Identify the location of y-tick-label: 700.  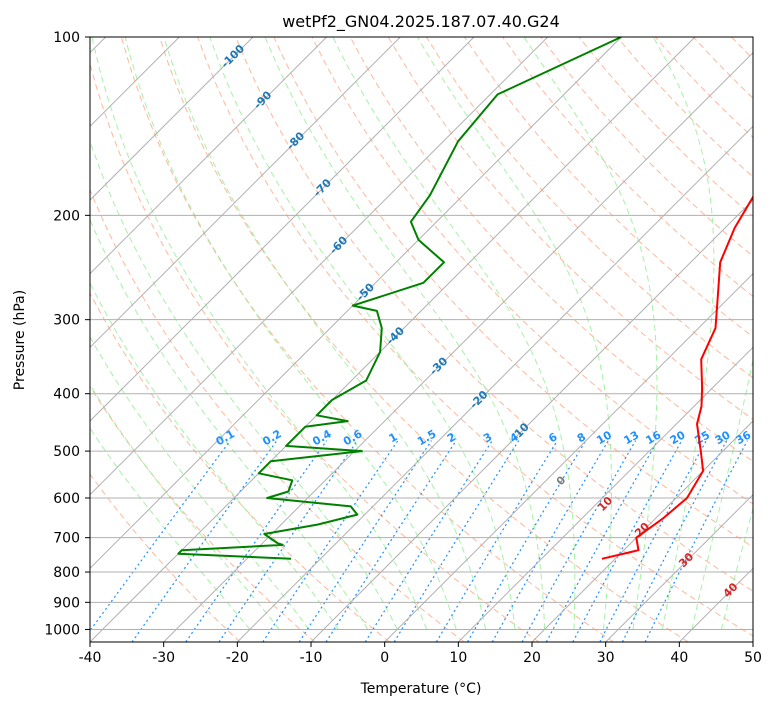
(66, 539).